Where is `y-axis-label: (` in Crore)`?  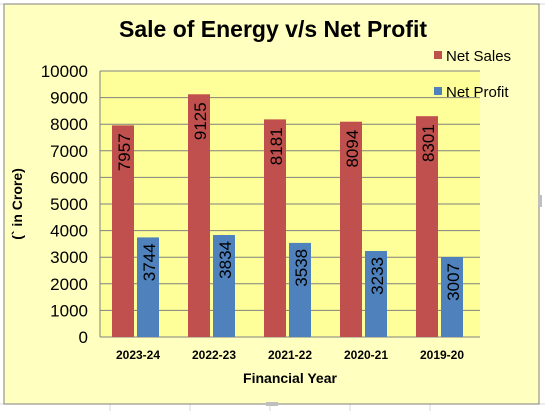
y-axis-label: (` in Crore) is located at coordinates (17, 204).